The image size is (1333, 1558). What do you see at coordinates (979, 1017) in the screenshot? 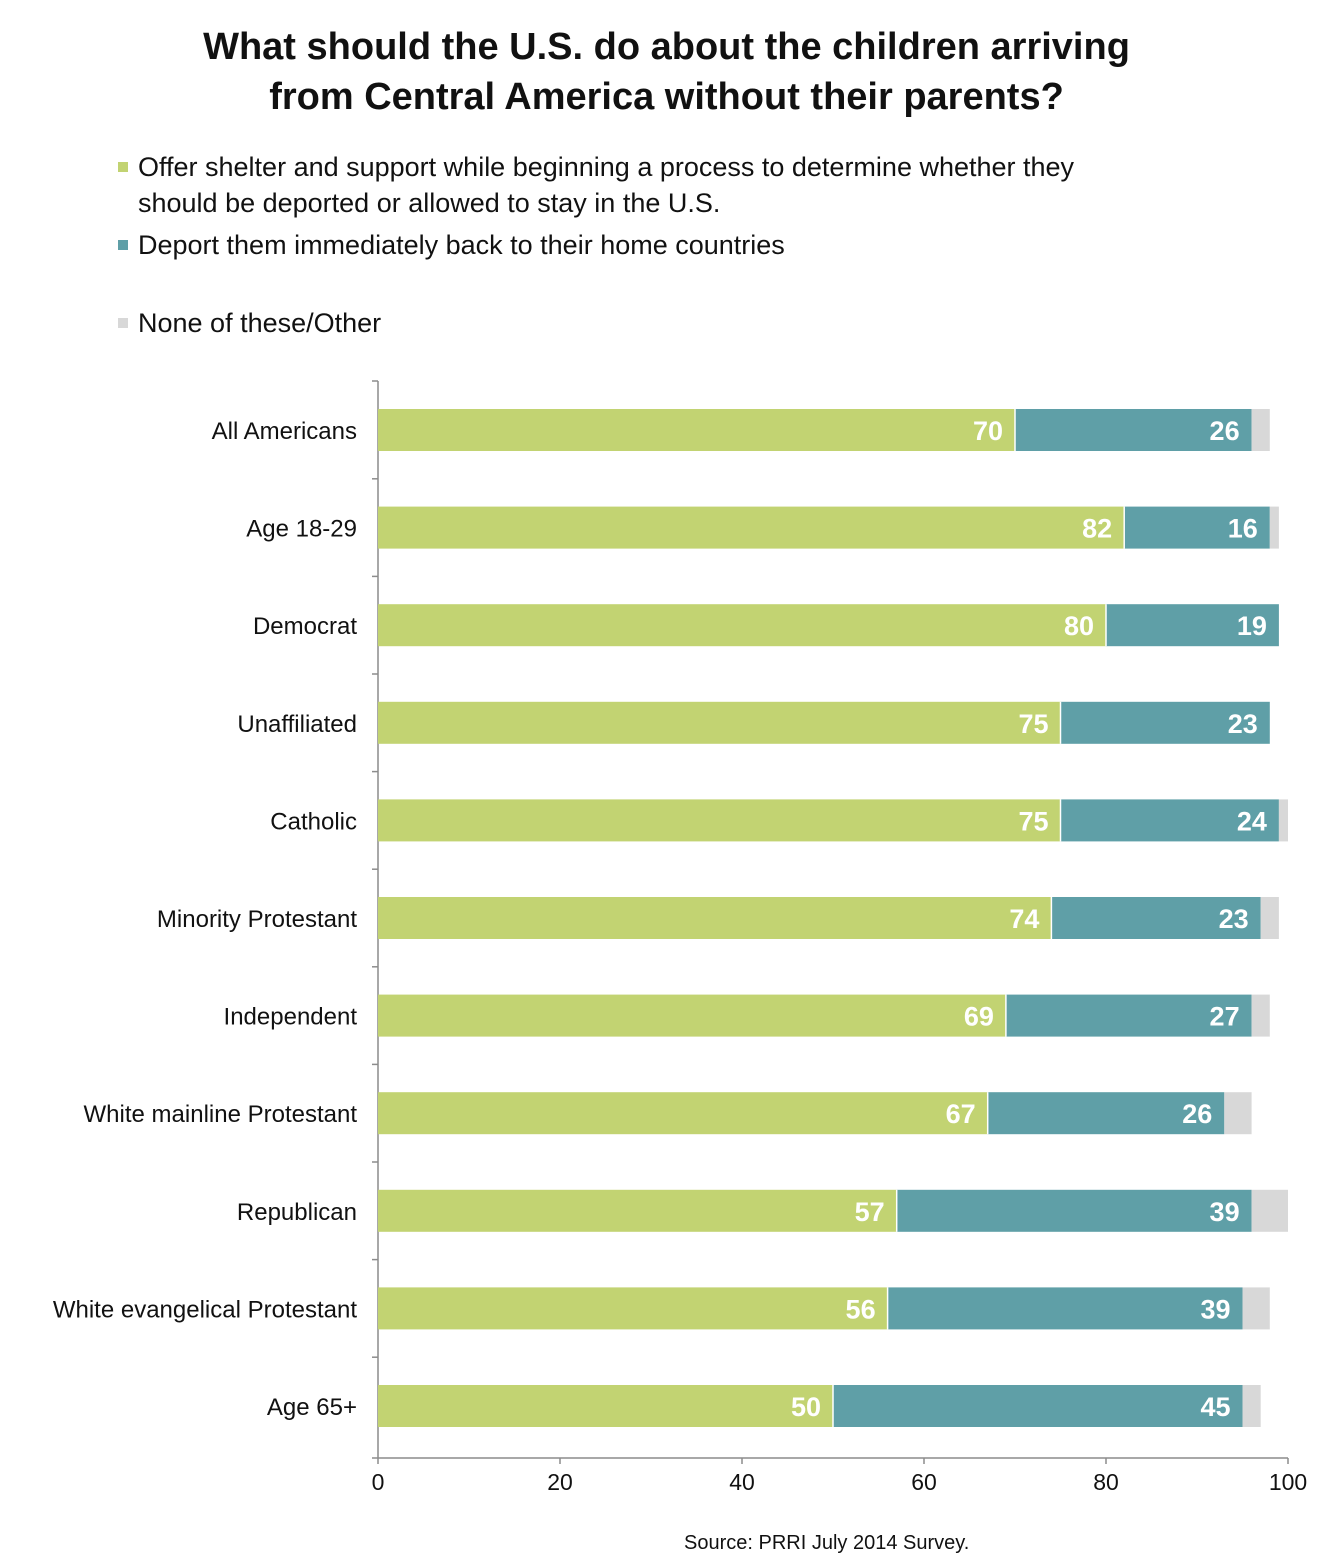
I see `data-label: 69` at bounding box center [979, 1017].